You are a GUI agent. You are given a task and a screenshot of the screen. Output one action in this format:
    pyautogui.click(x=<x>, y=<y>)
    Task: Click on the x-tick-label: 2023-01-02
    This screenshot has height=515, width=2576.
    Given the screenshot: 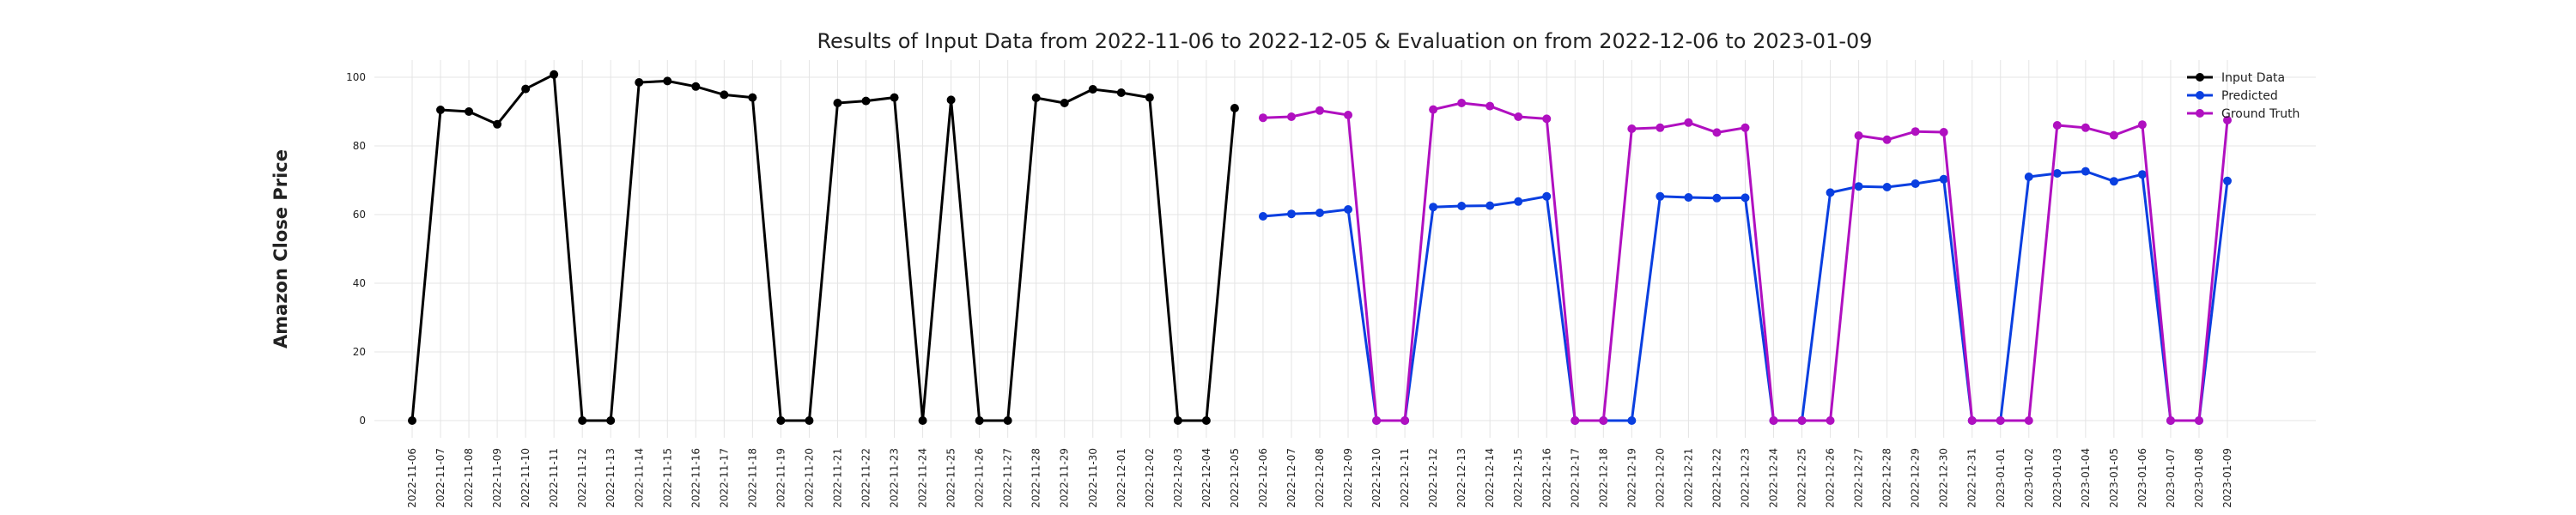 What is the action you would take?
    pyautogui.click(x=2029, y=478)
    